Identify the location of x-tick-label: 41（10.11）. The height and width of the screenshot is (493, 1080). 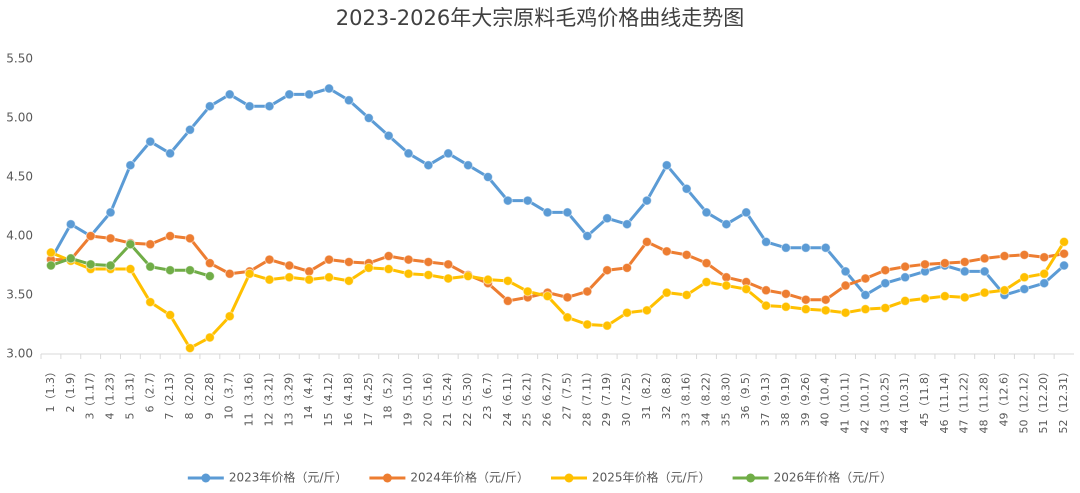
(845, 400).